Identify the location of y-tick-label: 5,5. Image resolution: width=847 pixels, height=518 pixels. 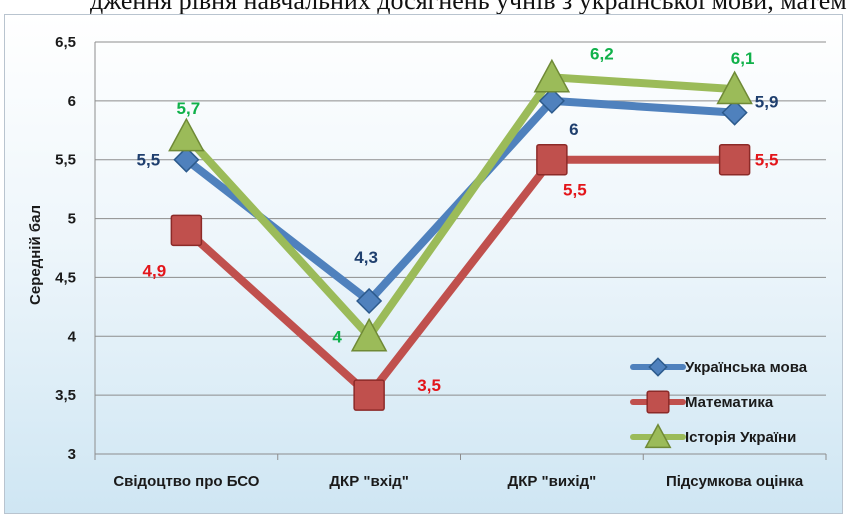
(65, 160).